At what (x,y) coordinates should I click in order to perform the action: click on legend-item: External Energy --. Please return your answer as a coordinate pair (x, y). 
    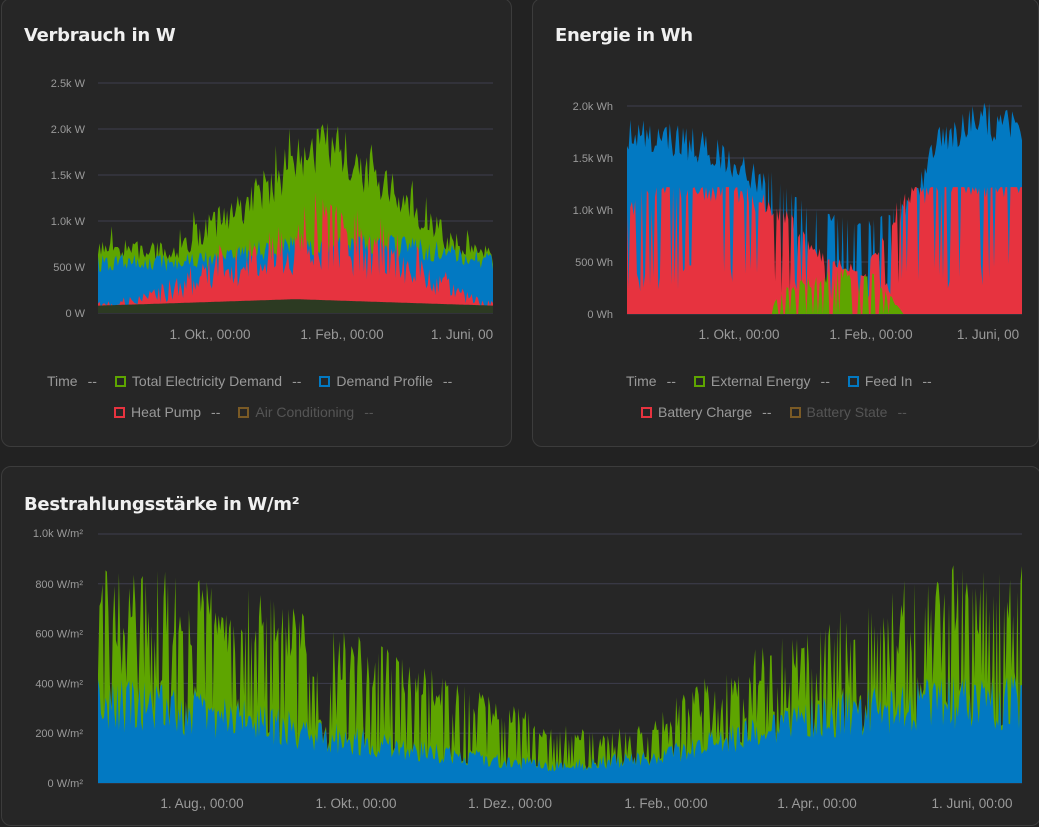
    Looking at the image, I should click on (761, 381).